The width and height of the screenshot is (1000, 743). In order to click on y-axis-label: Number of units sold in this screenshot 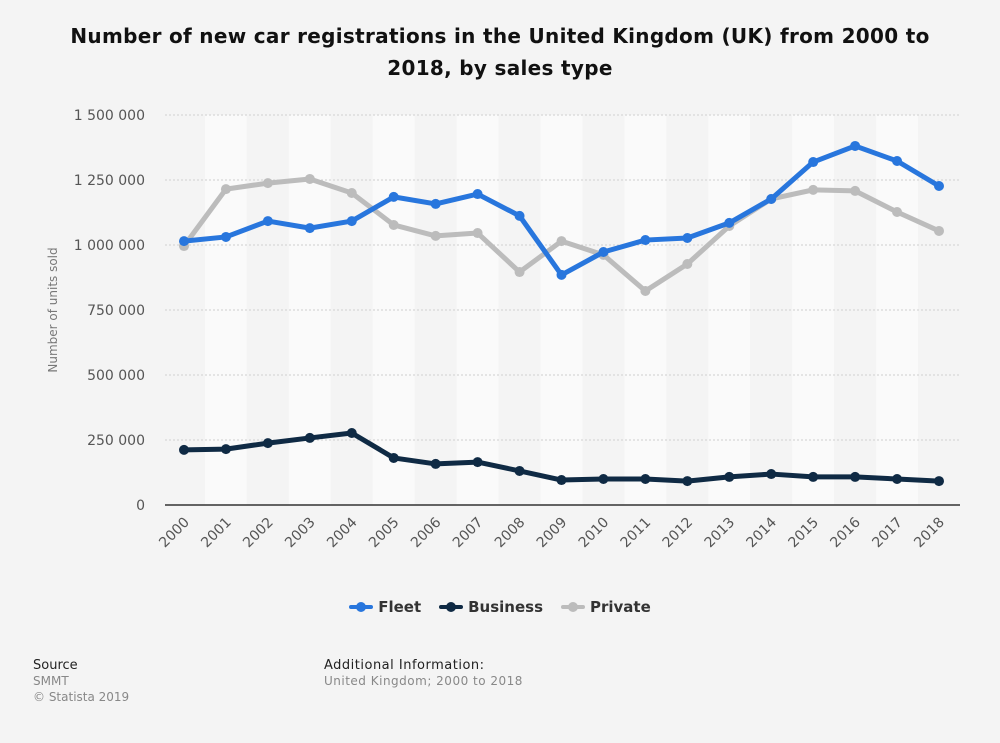, I will do `click(53, 309)`.